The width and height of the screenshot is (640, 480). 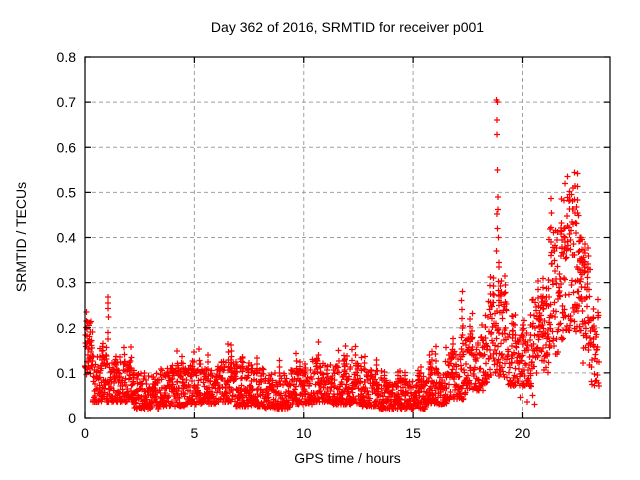 What do you see at coordinates (67, 328) in the screenshot?
I see `y-tick-label: 0.2` at bounding box center [67, 328].